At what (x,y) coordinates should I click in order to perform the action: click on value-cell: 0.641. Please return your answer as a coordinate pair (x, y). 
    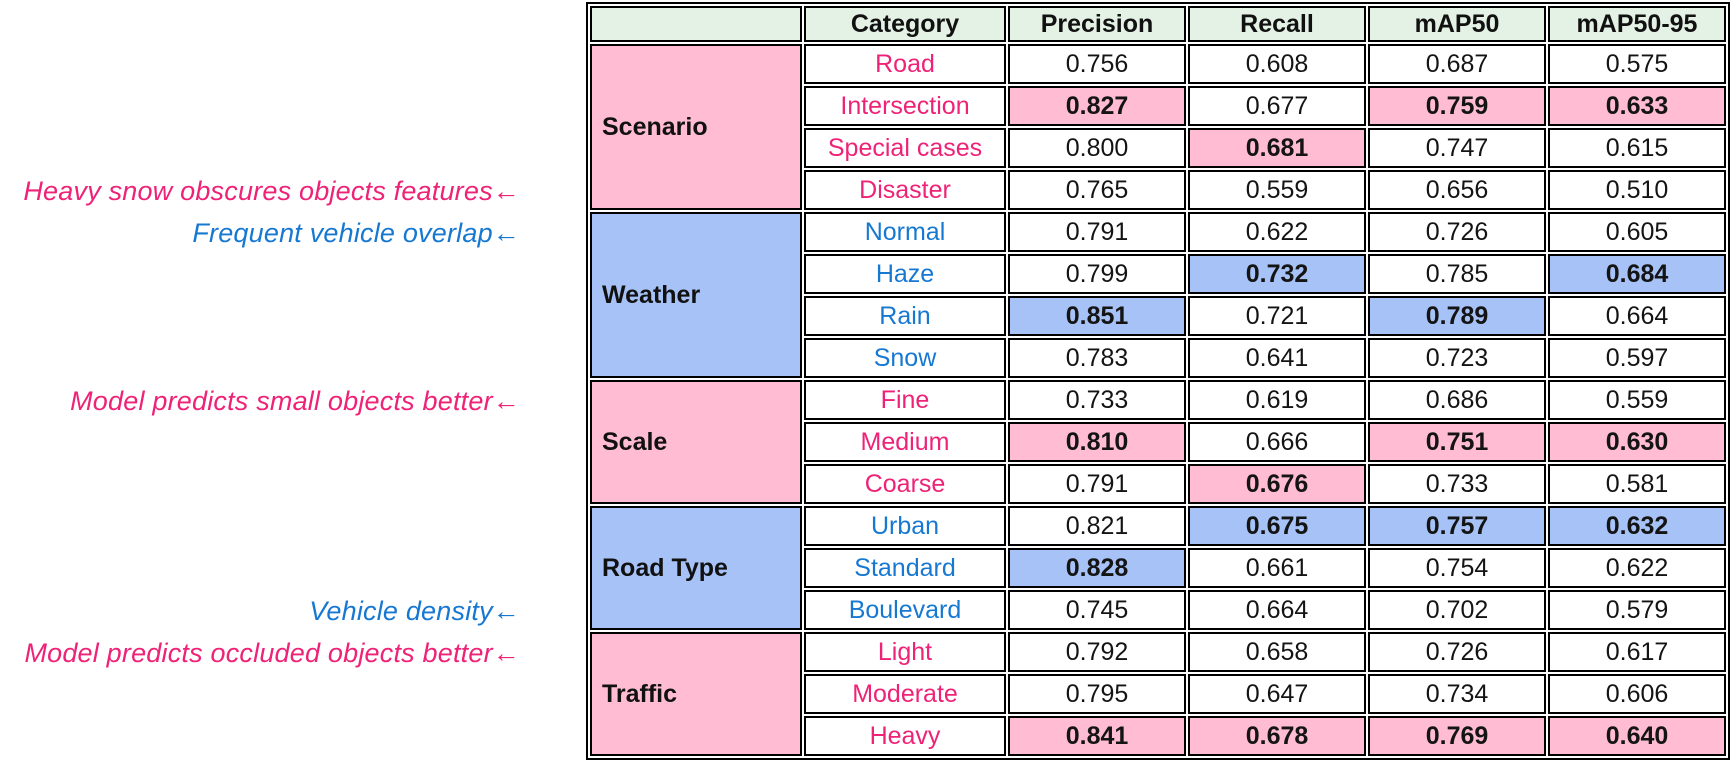
    Looking at the image, I should click on (1277, 358).